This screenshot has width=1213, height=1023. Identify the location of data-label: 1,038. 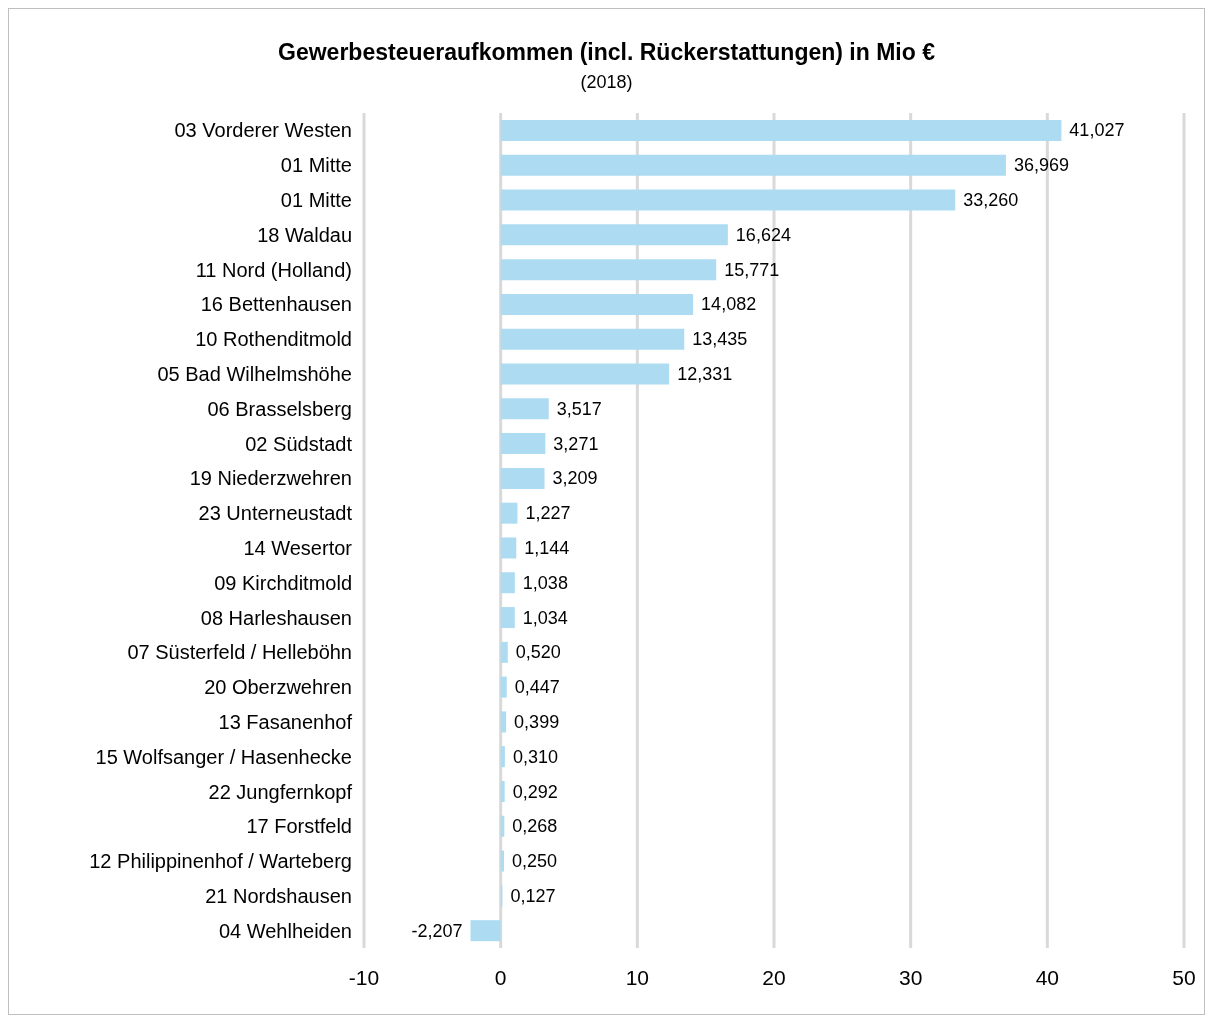
(545, 582).